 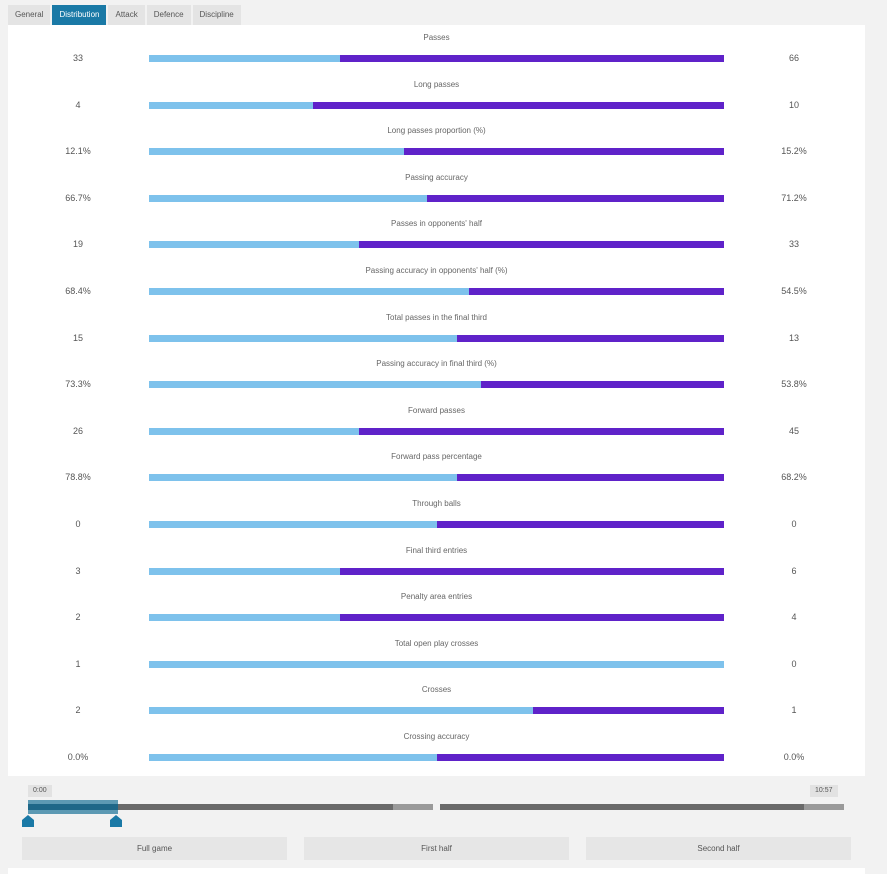 I want to click on stat-label: Total passes in the final third, so click(x=436, y=317).